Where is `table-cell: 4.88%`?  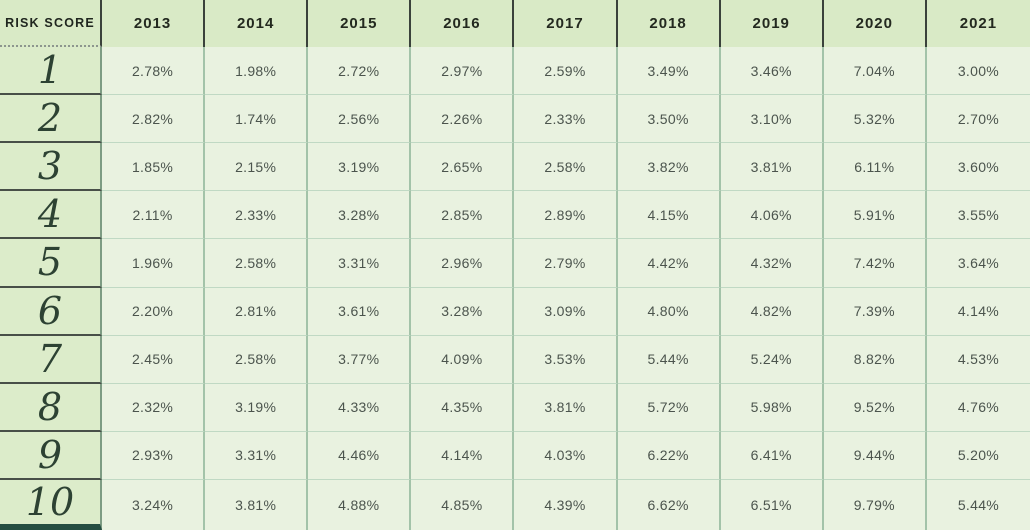
table-cell: 4.88% is located at coordinates (360, 504).